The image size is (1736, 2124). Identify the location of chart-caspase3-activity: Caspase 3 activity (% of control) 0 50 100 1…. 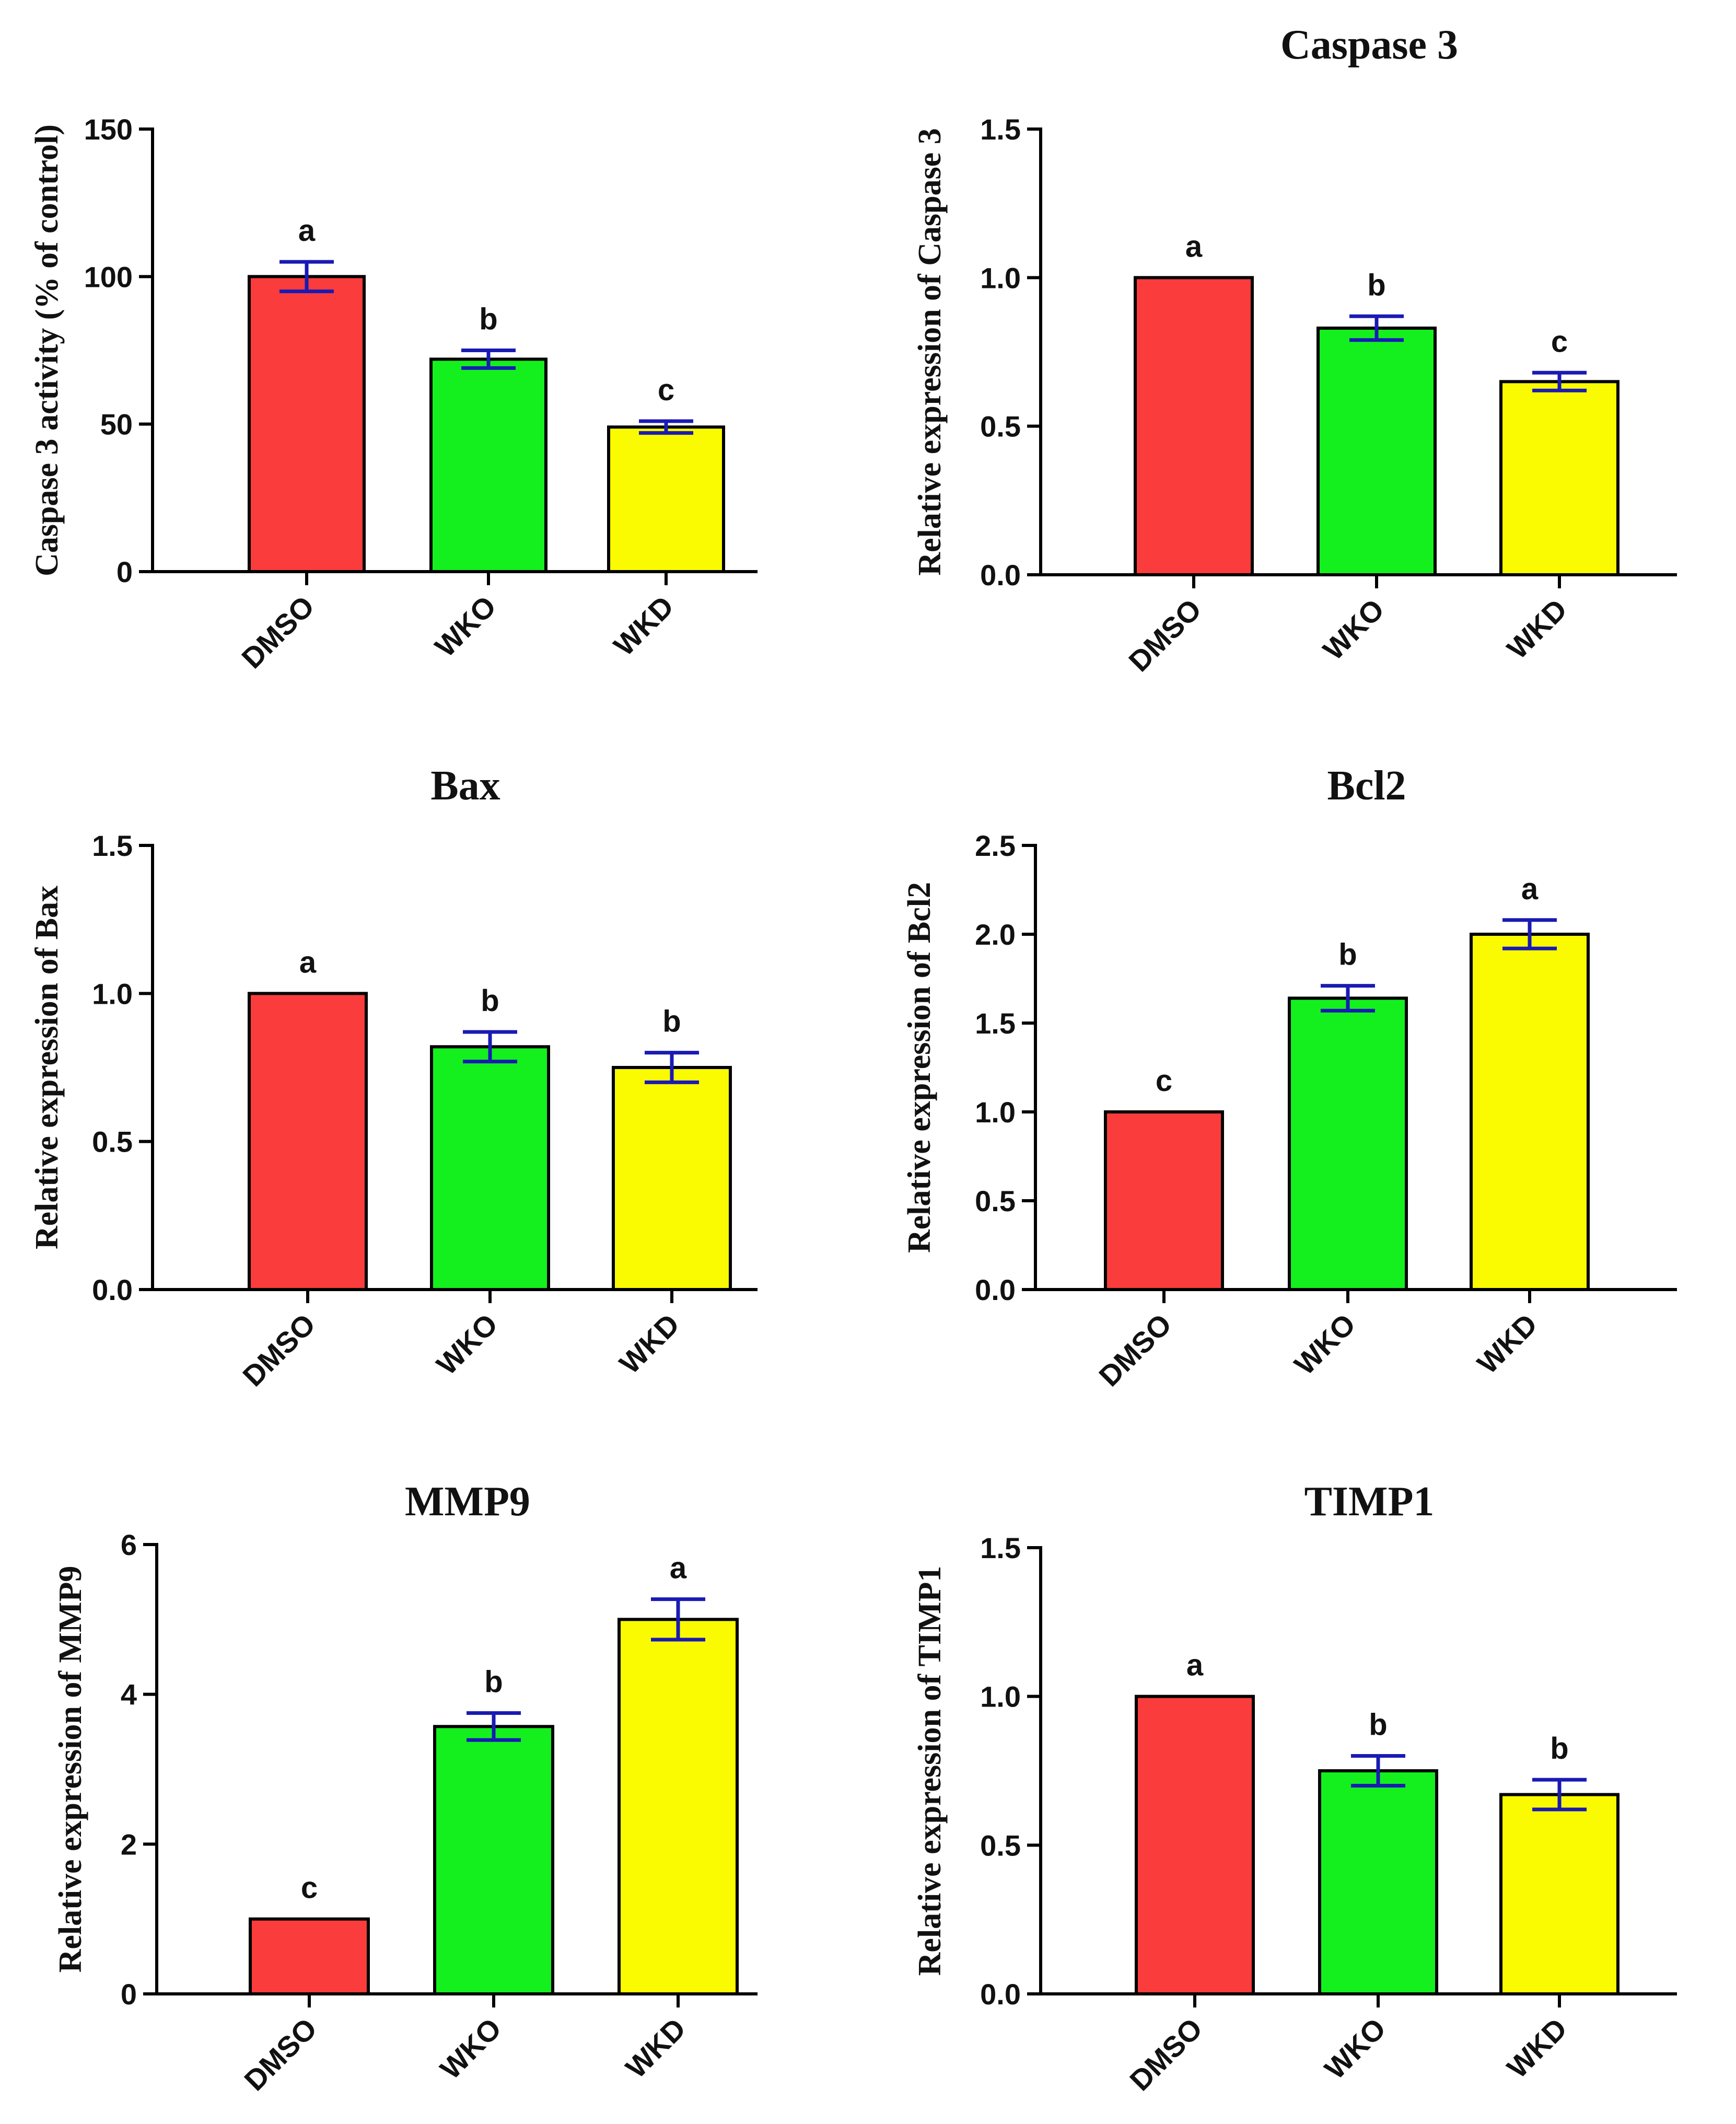
(393, 394).